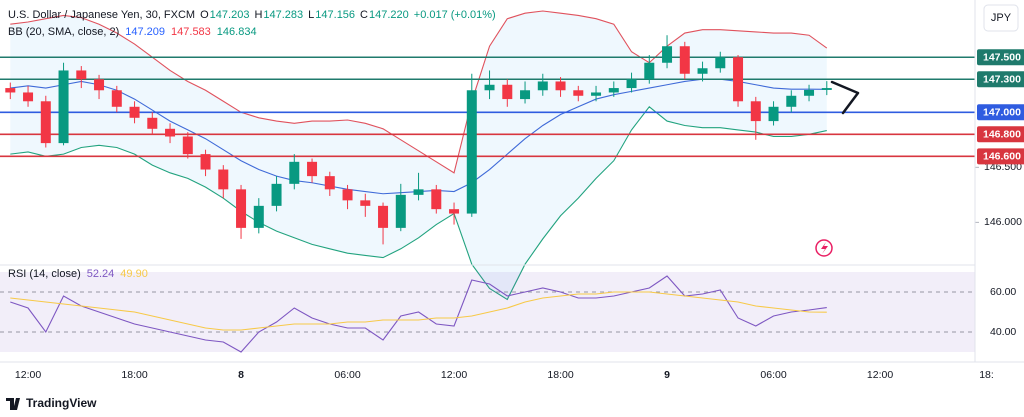  I want to click on level-tag-label: 147.000, so click(1002, 113).